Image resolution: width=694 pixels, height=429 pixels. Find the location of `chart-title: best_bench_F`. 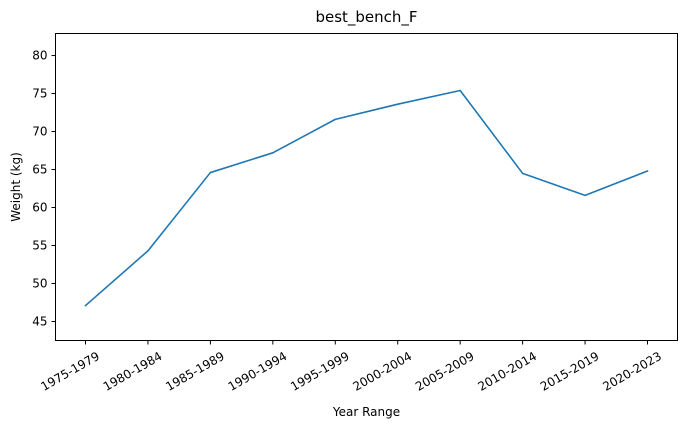

chart-title: best_bench_F is located at coordinates (366, 17).